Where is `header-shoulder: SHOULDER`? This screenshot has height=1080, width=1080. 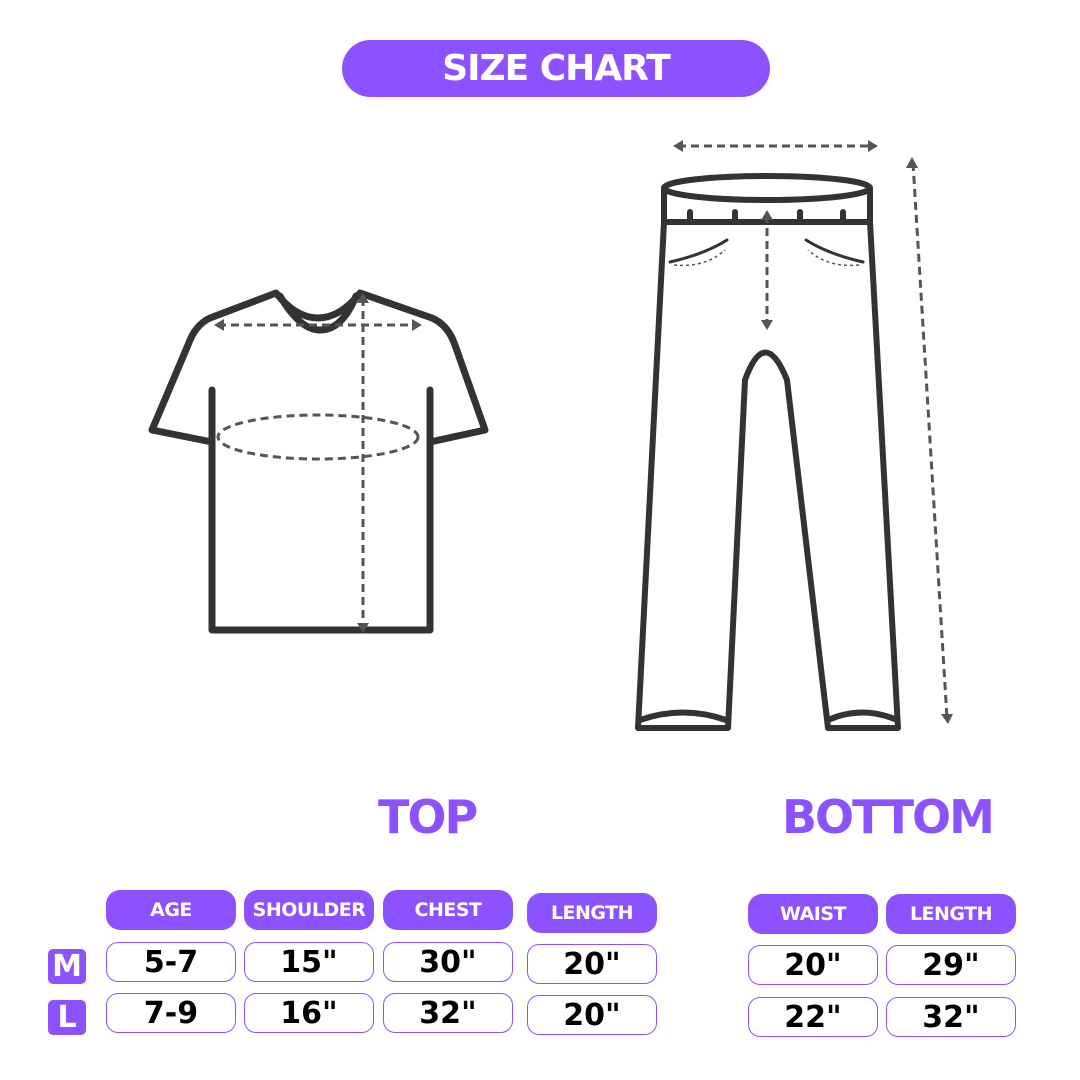
header-shoulder: SHOULDER is located at coordinates (309, 910).